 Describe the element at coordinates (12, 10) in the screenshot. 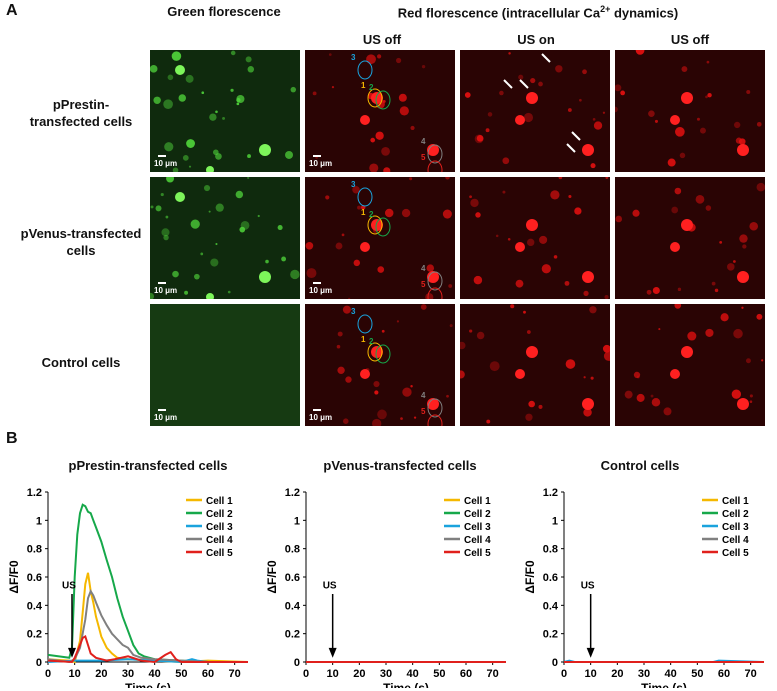

I see `panel-a-letter: A` at that location.